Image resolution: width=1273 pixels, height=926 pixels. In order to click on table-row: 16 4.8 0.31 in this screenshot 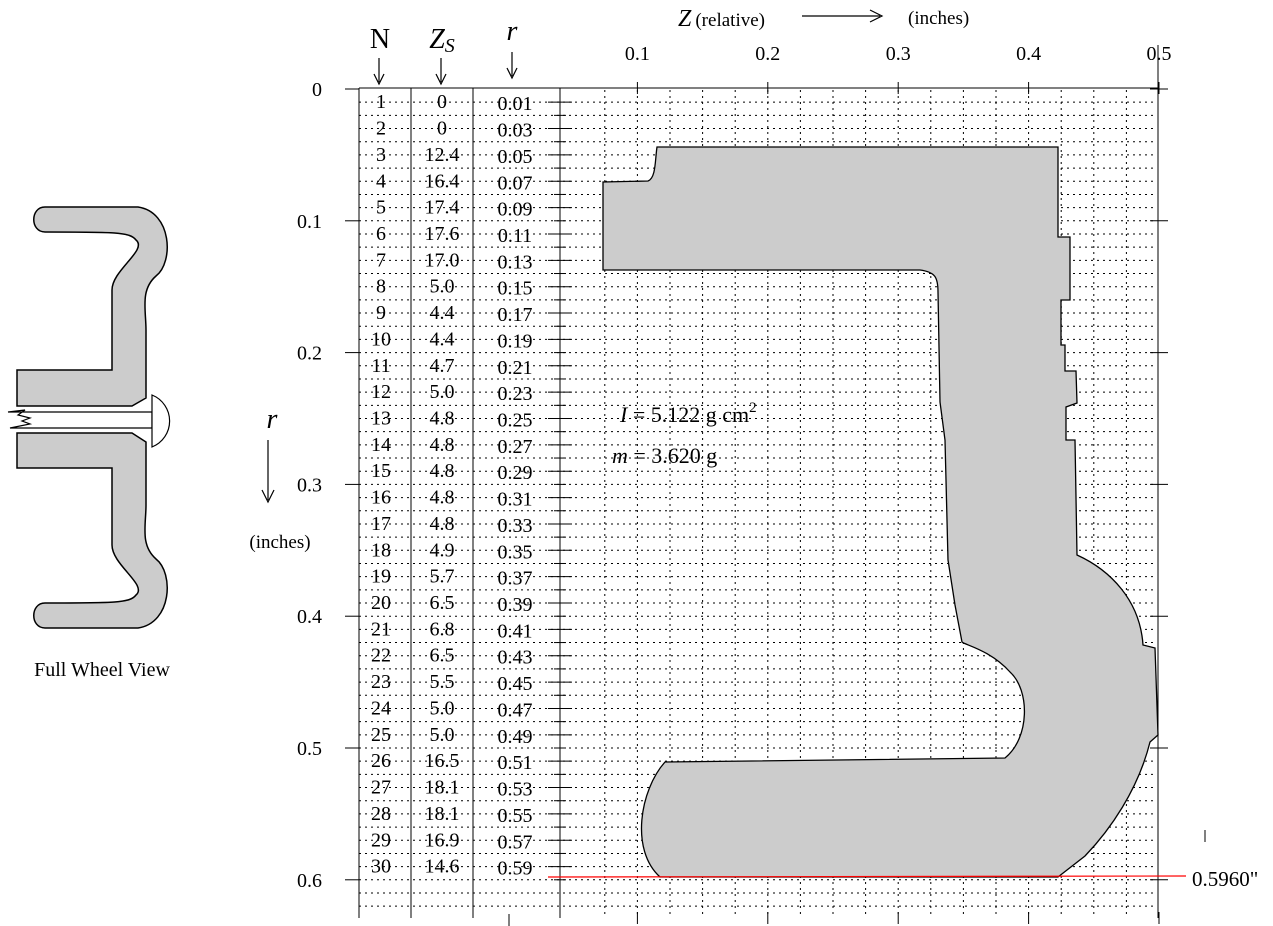, I will do `click(452, 499)`.